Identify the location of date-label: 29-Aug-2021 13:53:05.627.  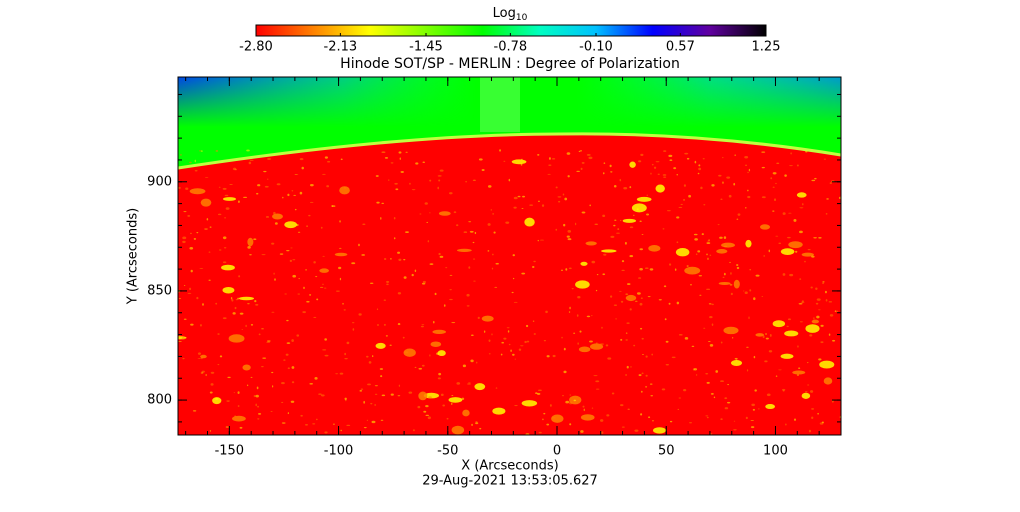
(510, 481).